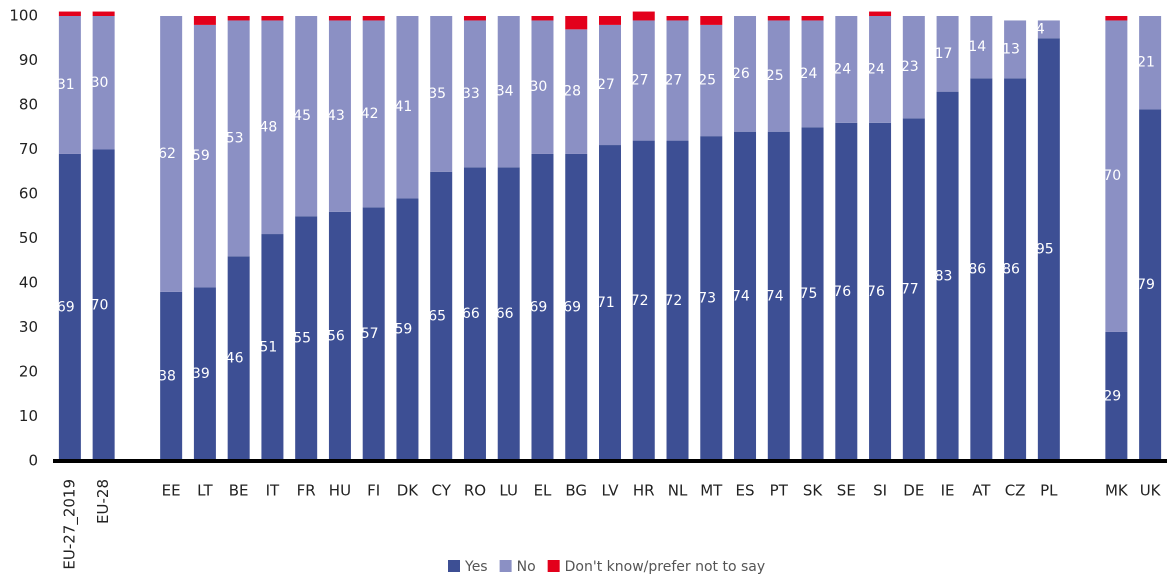  I want to click on data-label: 51, so click(268, 348).